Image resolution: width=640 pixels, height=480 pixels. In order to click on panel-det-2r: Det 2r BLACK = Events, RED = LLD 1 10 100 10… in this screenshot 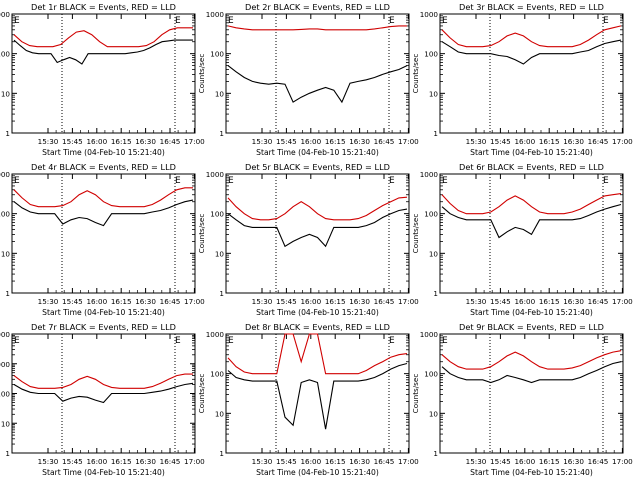, I will do `click(308, 79)`.